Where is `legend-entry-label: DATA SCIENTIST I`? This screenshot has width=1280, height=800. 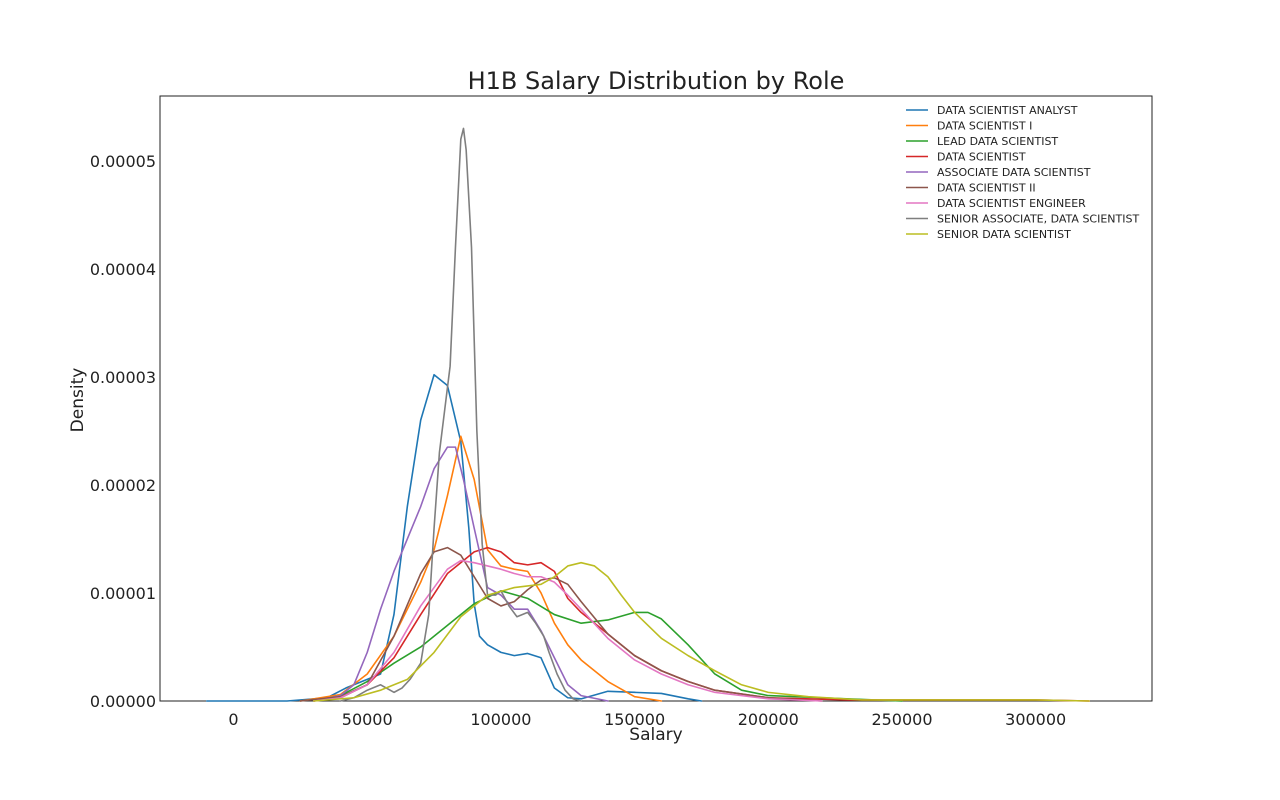
legend-entry-label: DATA SCIENTIST I is located at coordinates (984, 126).